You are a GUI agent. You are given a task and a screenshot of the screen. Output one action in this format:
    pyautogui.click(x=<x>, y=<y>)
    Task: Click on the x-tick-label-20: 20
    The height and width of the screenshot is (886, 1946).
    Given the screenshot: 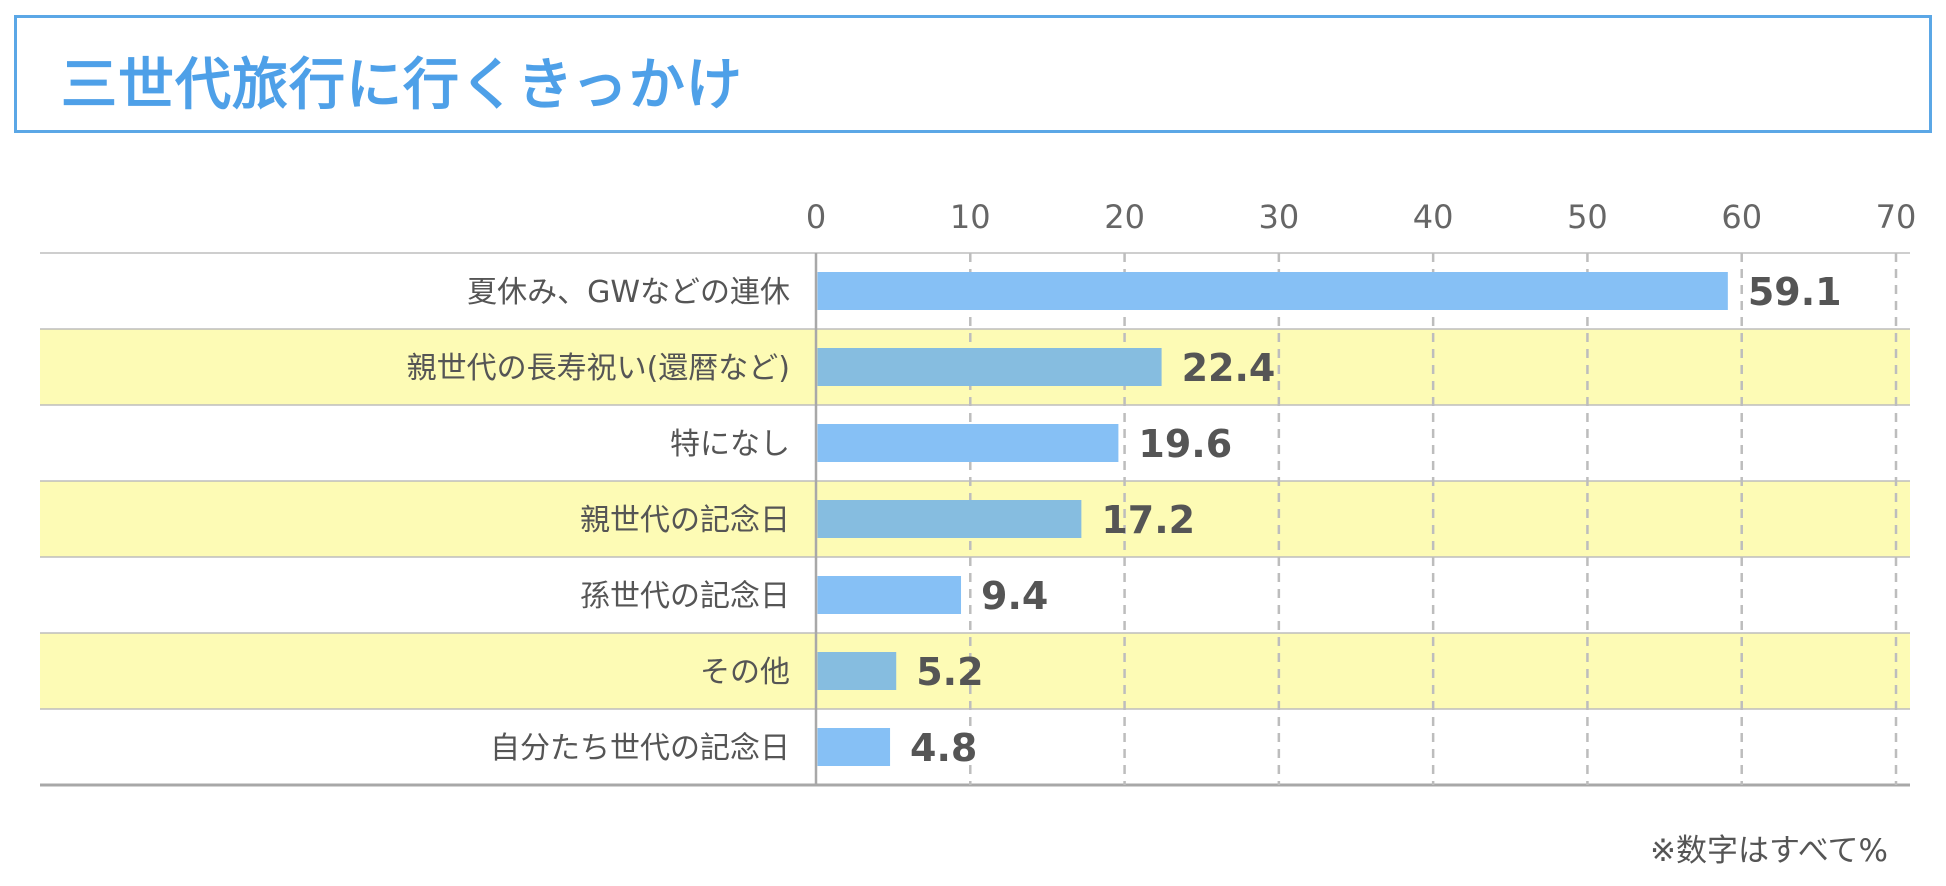 What is the action you would take?
    pyautogui.click(x=1124, y=217)
    